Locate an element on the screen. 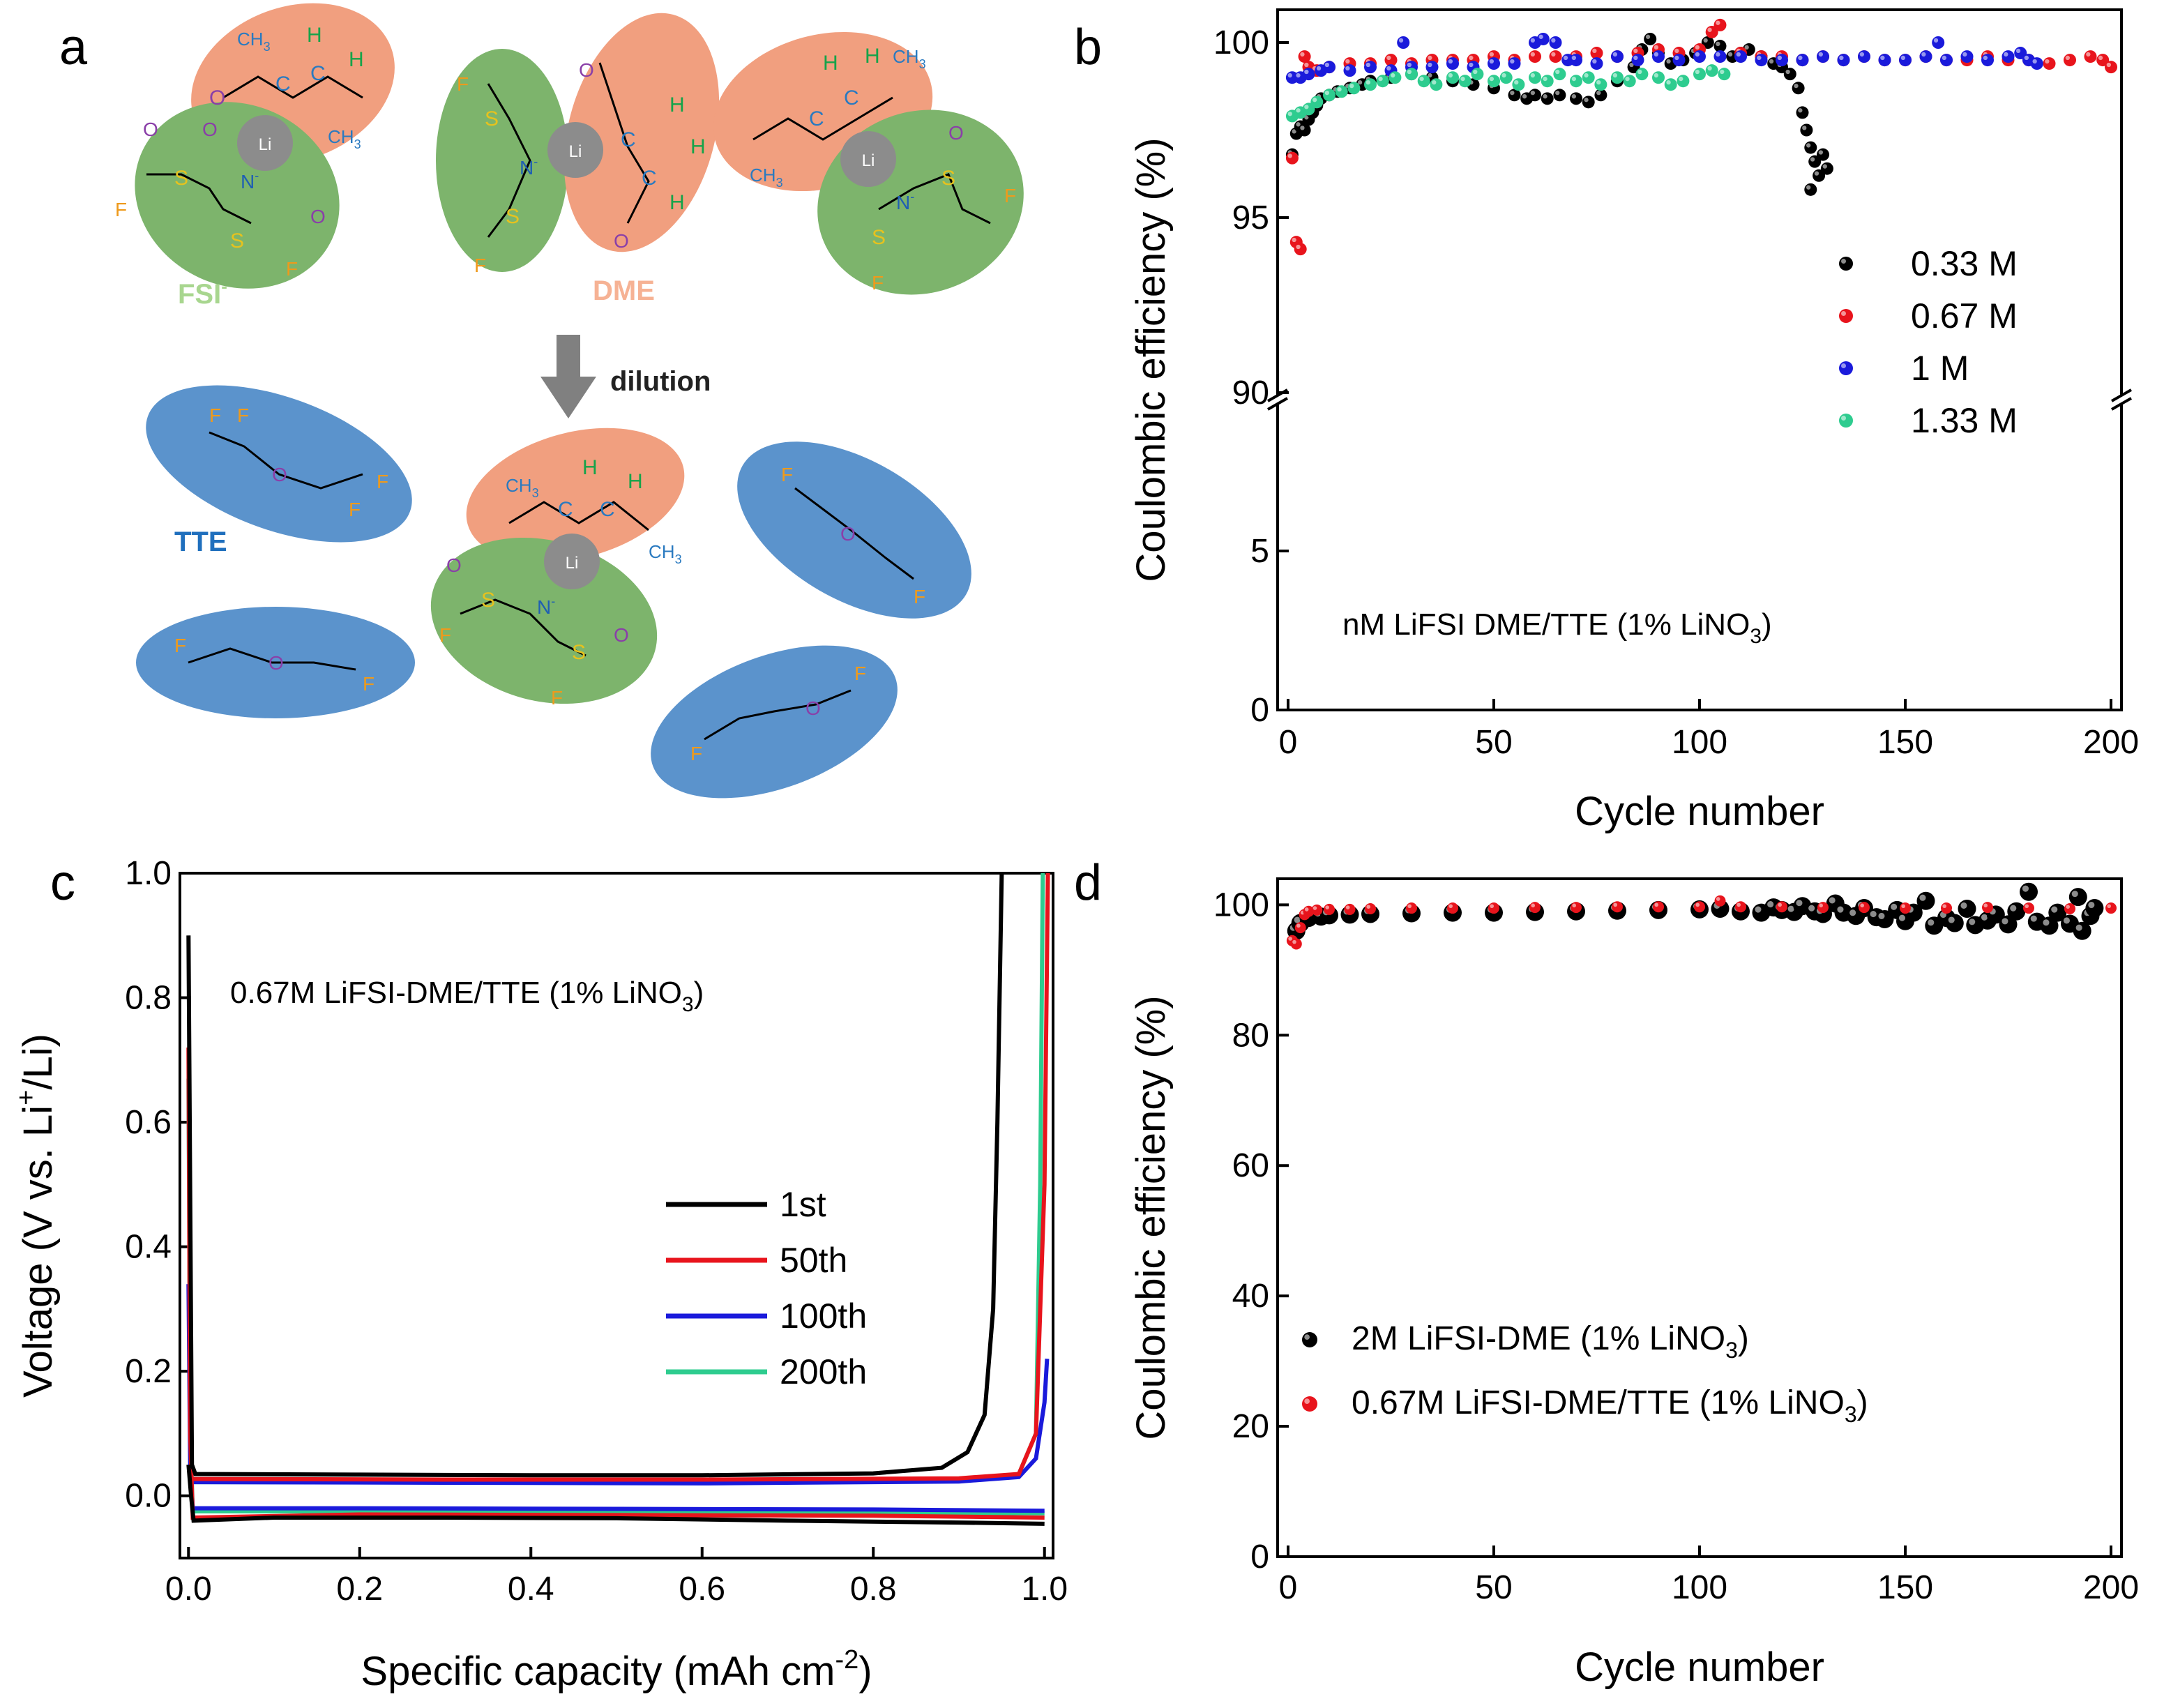  y-tick-label: 90 is located at coordinates (1250, 393).